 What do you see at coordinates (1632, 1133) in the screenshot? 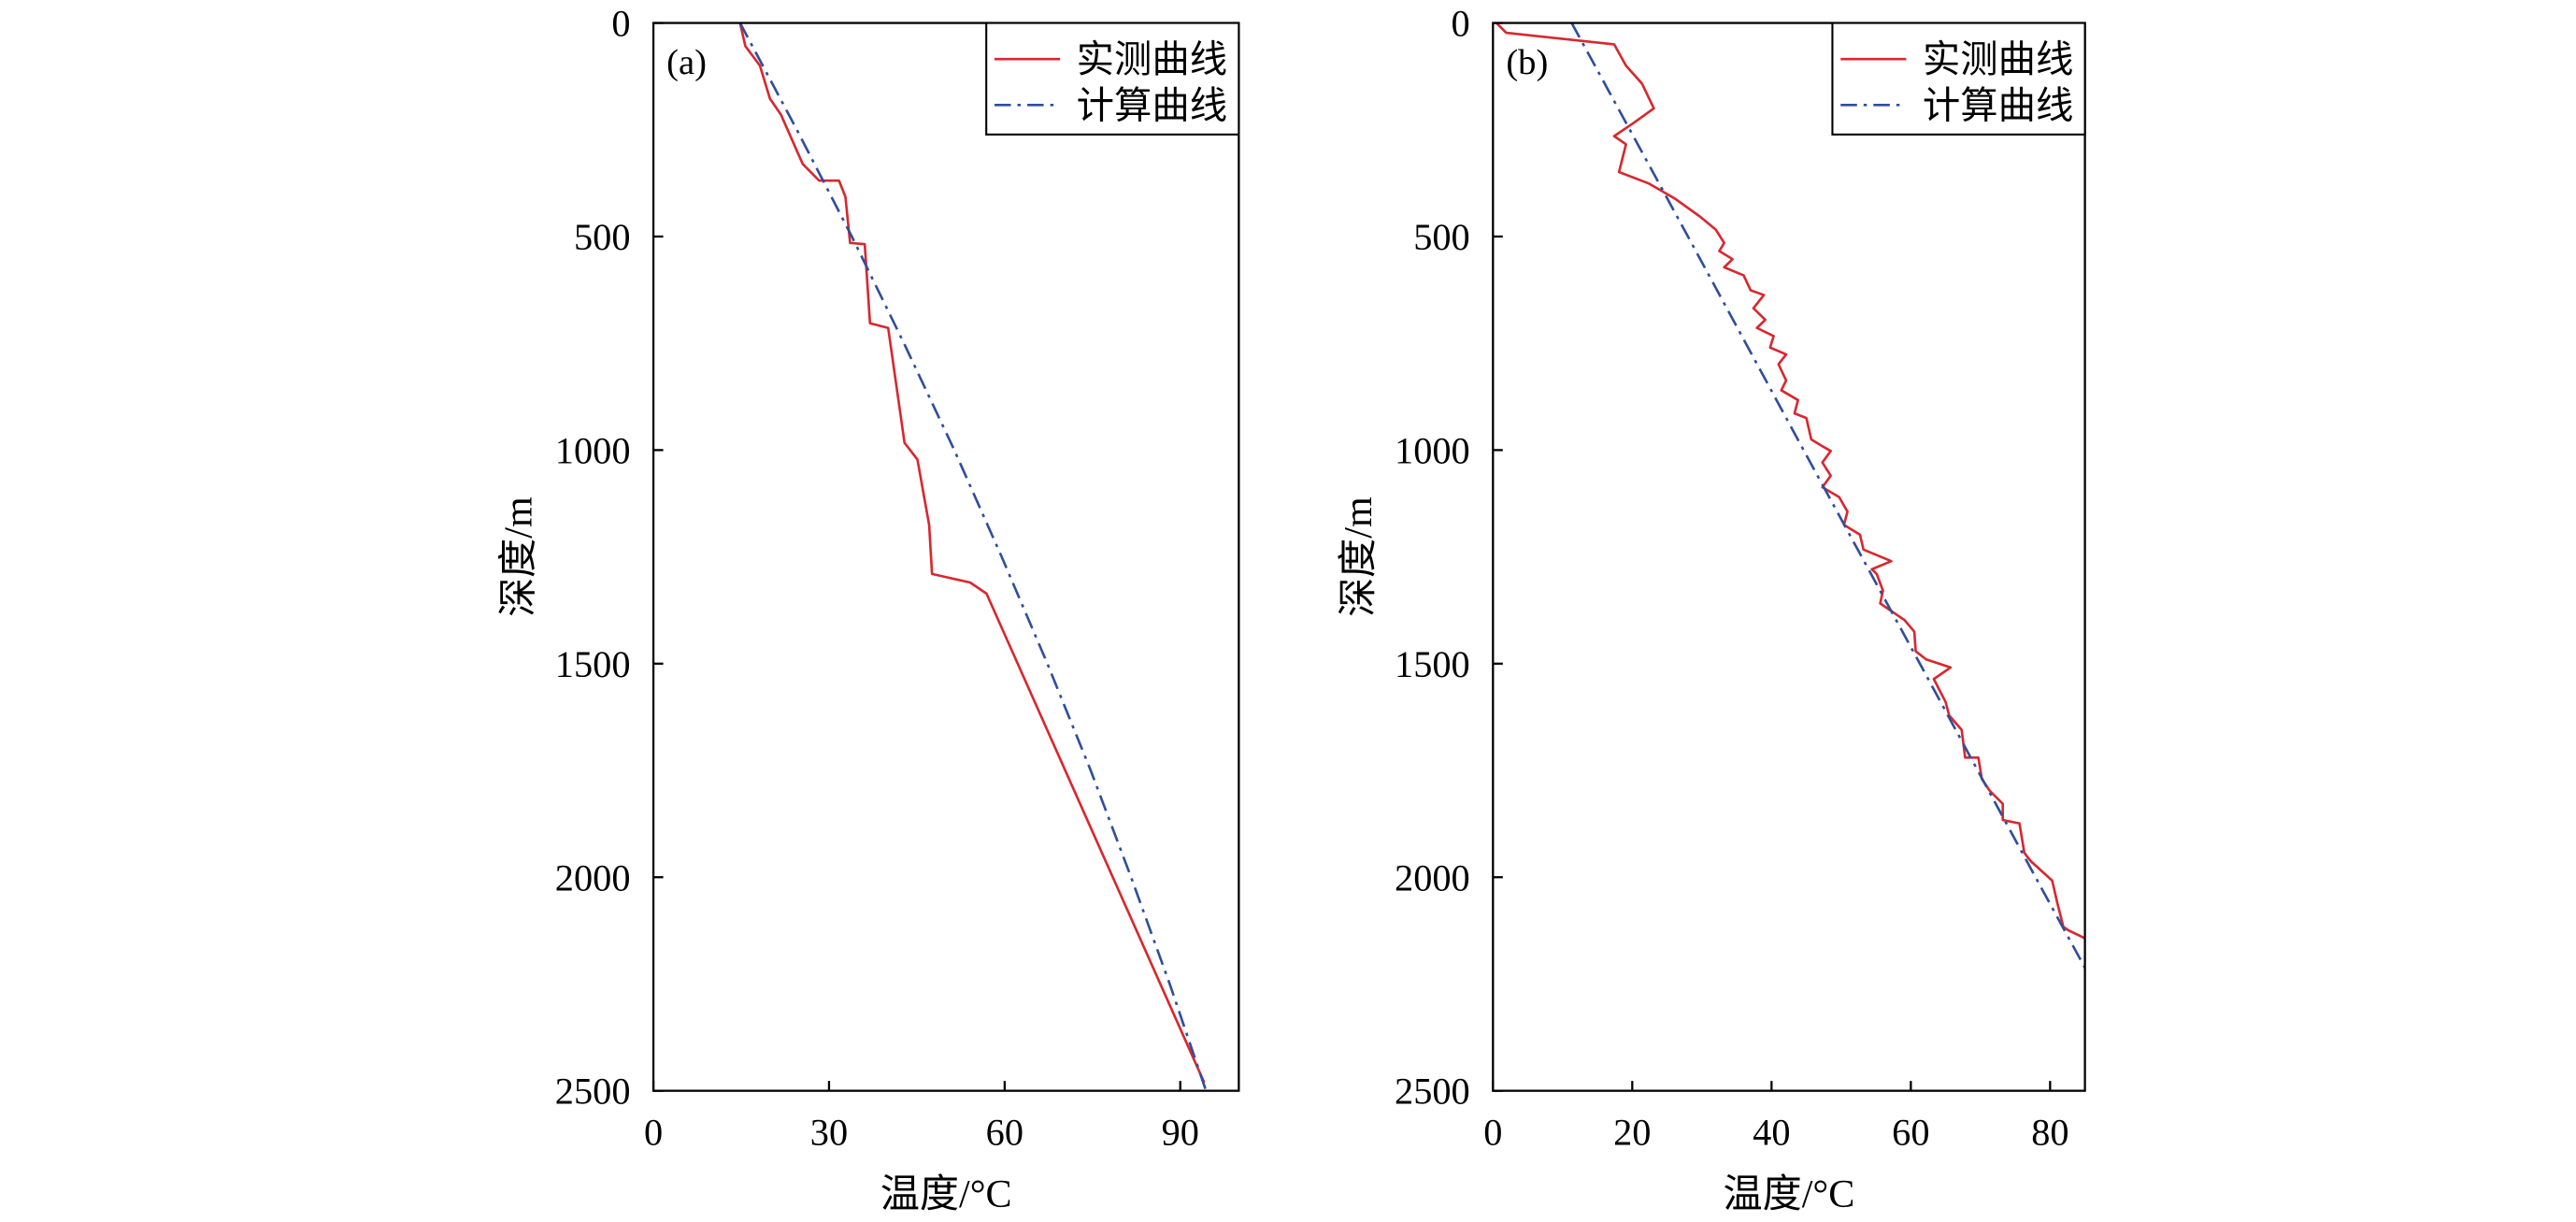
I see `panel-b-x-tick-label: 20` at bounding box center [1632, 1133].